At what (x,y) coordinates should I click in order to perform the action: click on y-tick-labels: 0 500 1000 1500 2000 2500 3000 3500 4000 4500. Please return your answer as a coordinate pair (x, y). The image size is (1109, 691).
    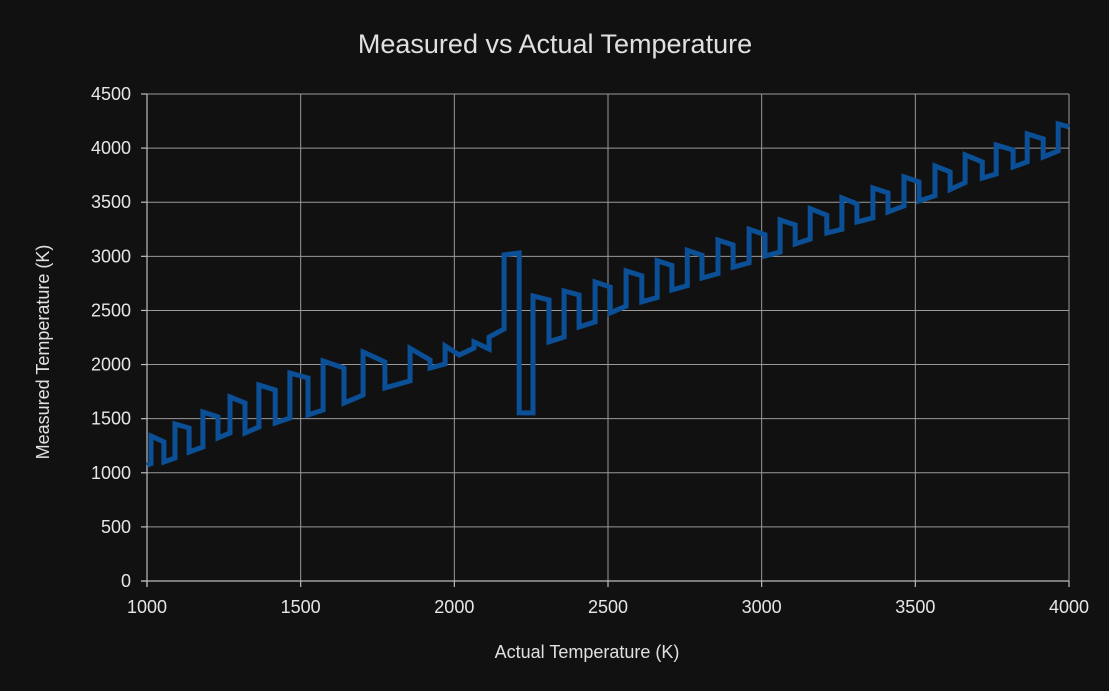
    Looking at the image, I should click on (111, 337).